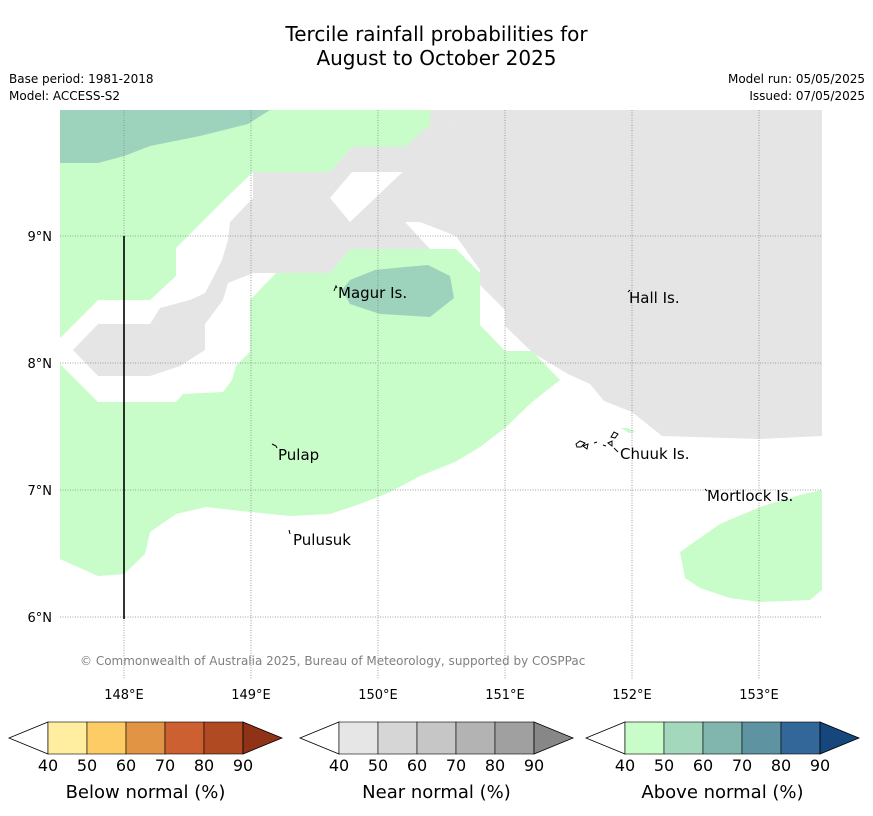  I want to click on lon-label-151e: 151°E, so click(505, 695).